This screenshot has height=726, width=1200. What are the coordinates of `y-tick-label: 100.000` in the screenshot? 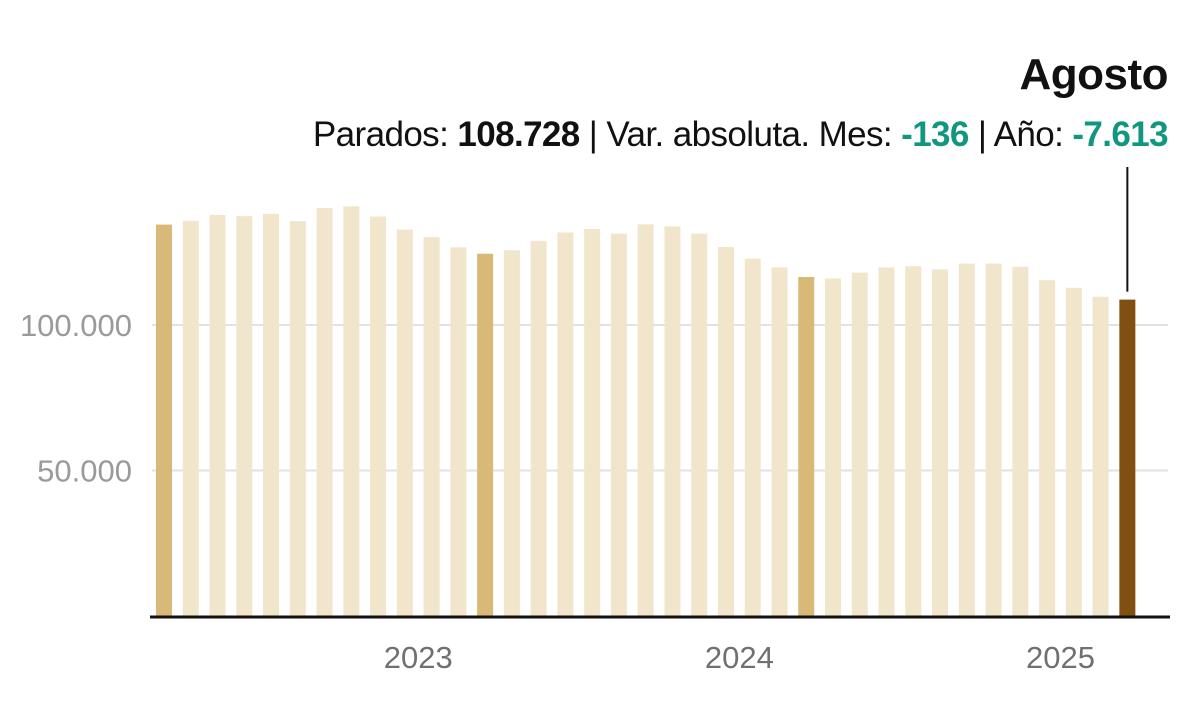 It's located at (76, 325).